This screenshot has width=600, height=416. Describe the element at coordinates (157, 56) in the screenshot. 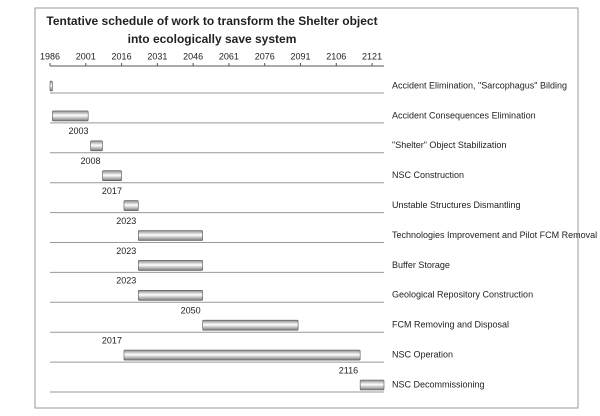

I see `x-tick-label: 2031` at that location.